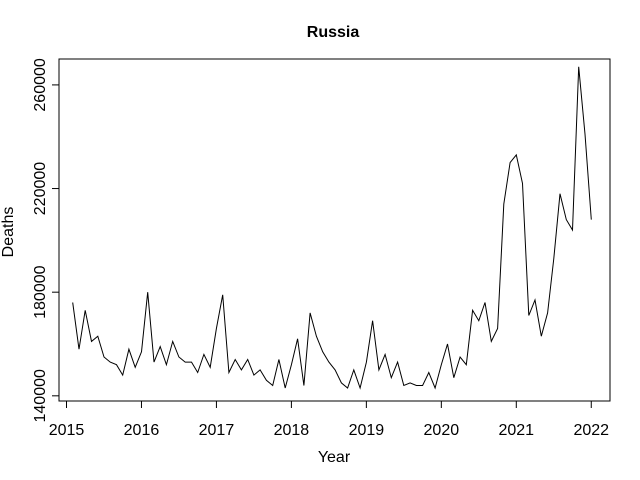  Describe the element at coordinates (334, 457) in the screenshot. I see `x-axis-label: Year` at that location.